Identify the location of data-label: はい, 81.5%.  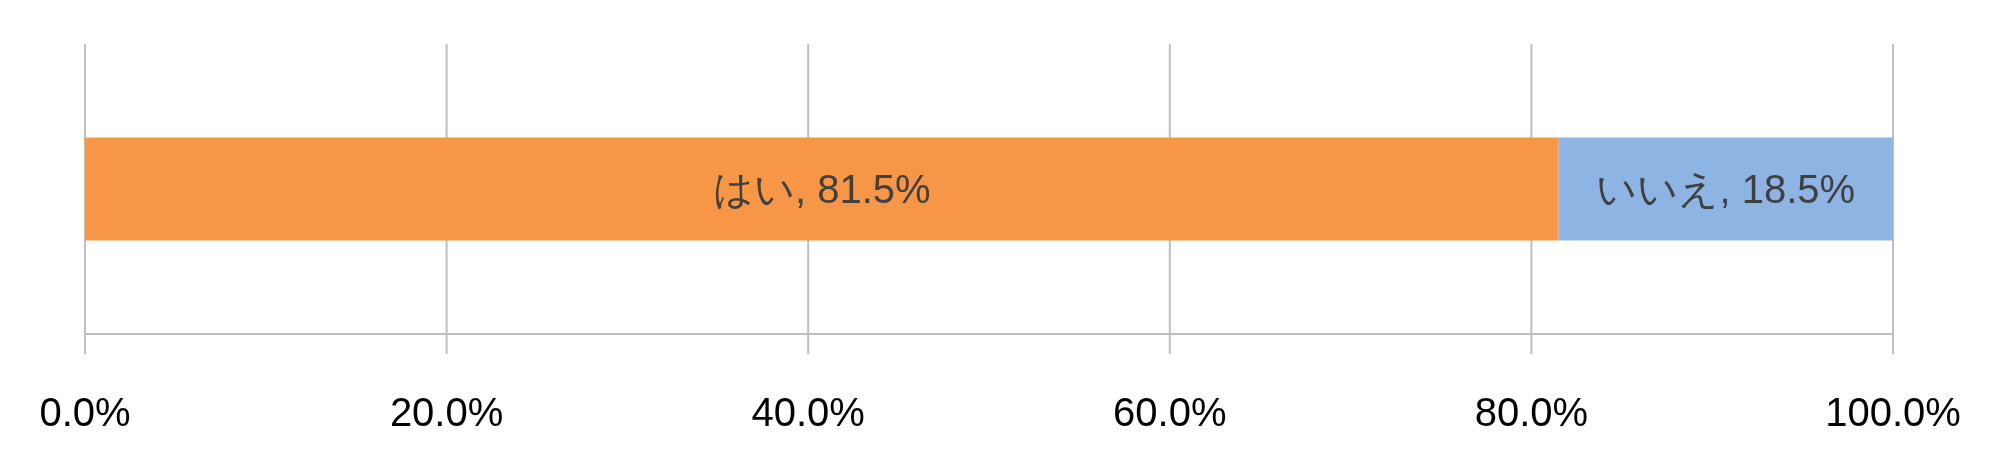
(821, 189).